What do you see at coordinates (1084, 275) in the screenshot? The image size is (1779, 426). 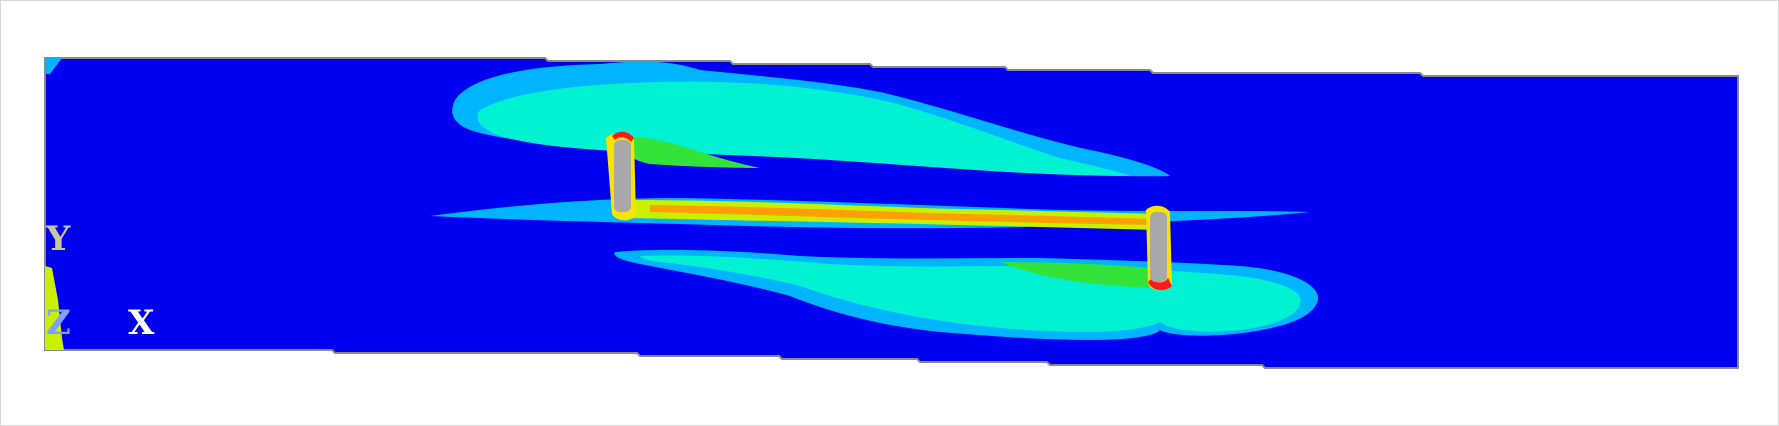 I see `lower-green-patch` at bounding box center [1084, 275].